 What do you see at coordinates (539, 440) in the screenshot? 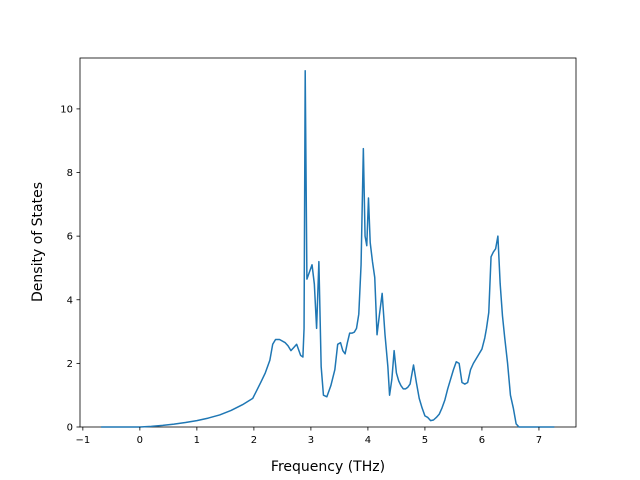
I see `x-tick-label: 7` at bounding box center [539, 440].